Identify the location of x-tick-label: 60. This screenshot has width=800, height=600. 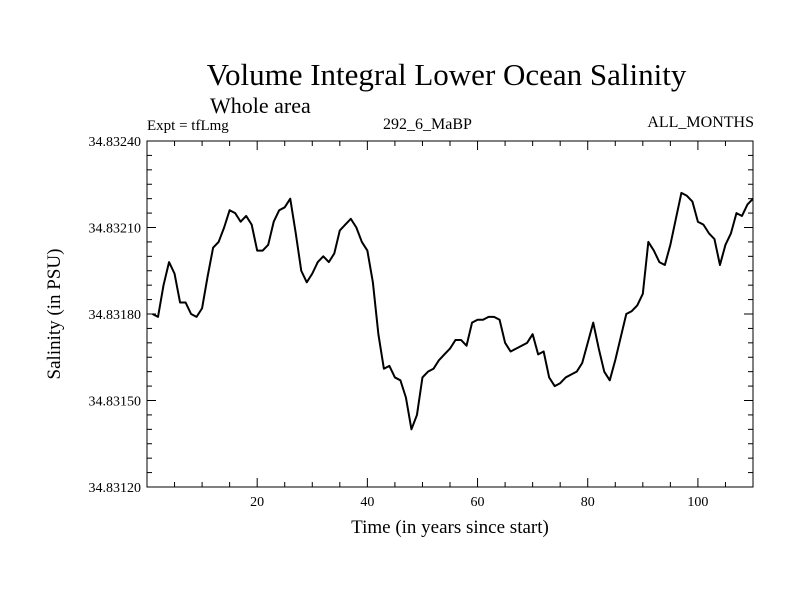
(478, 502).